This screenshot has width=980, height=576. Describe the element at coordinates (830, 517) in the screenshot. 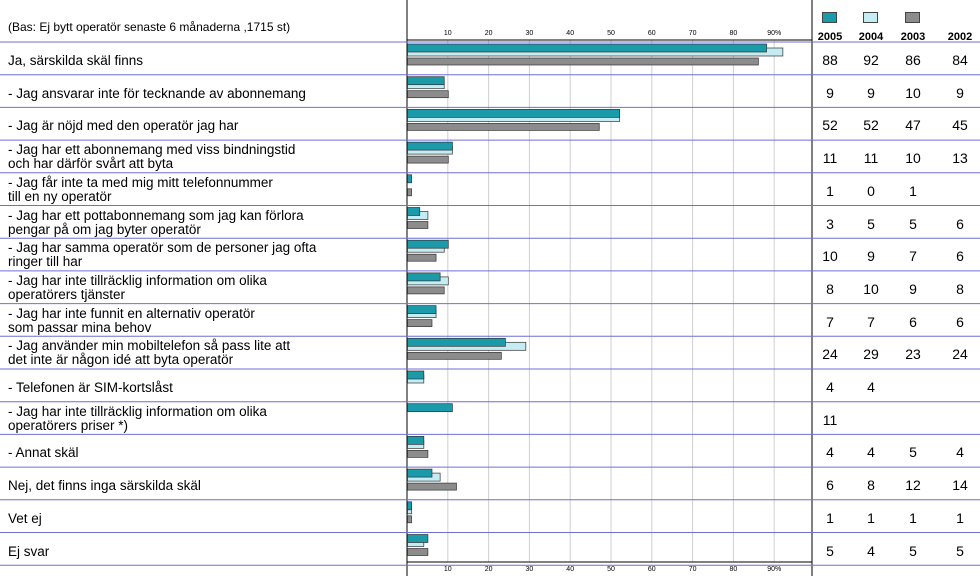

I see `value-2005: 1` at that location.